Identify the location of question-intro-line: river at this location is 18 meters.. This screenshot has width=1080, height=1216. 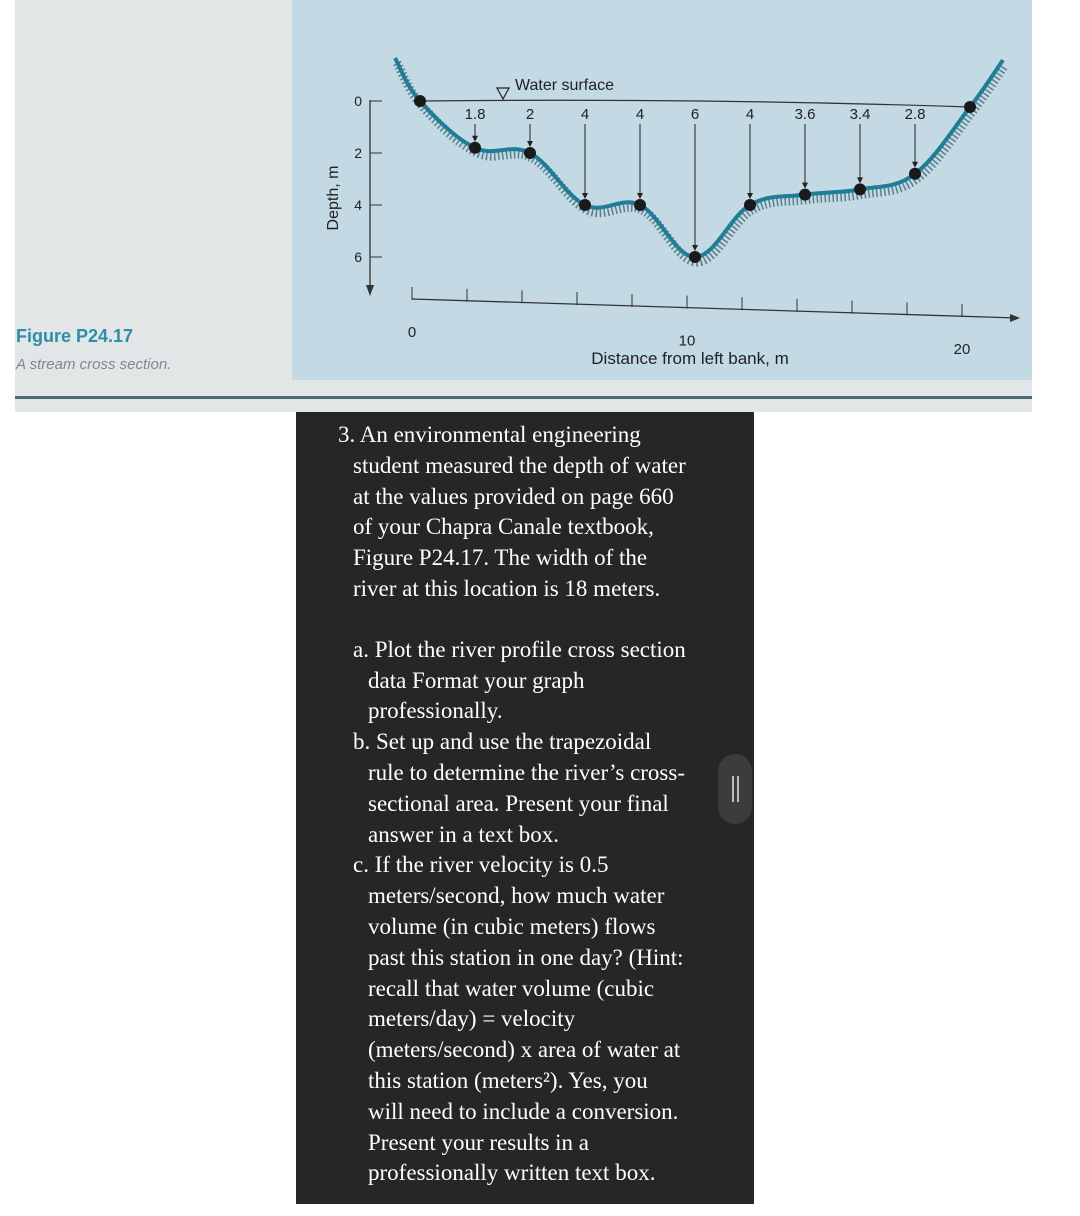
(507, 588).